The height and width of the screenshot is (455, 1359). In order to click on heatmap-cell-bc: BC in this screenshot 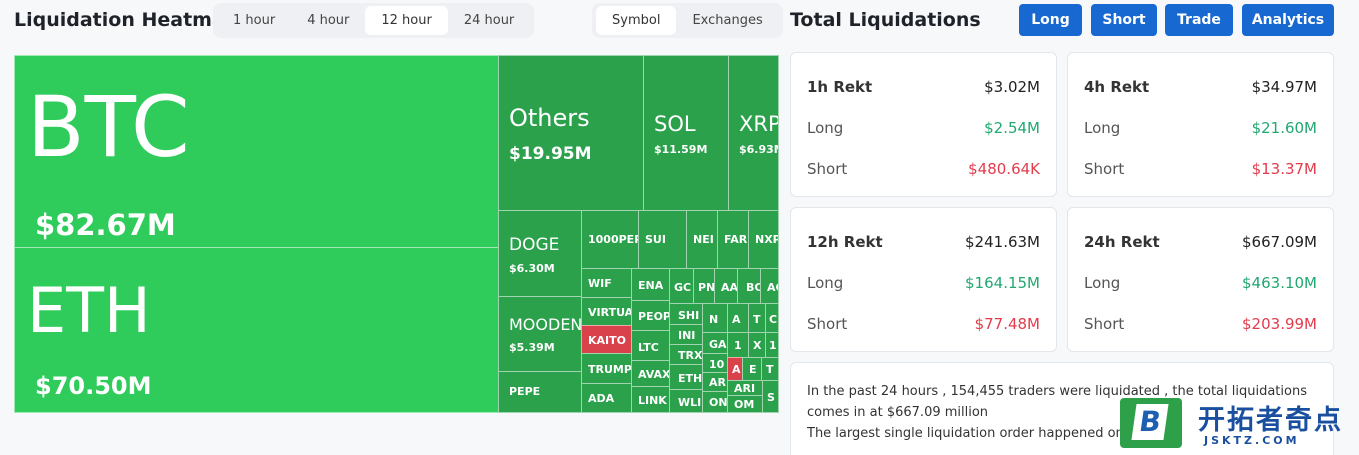, I will do `click(749, 286)`.